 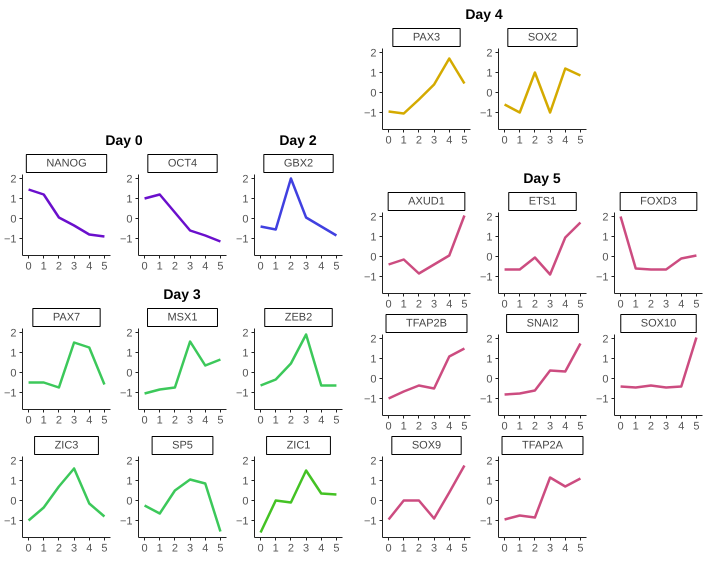 What do you see at coordinates (542, 178) in the screenshot?
I see `text: Day 5` at bounding box center [542, 178].